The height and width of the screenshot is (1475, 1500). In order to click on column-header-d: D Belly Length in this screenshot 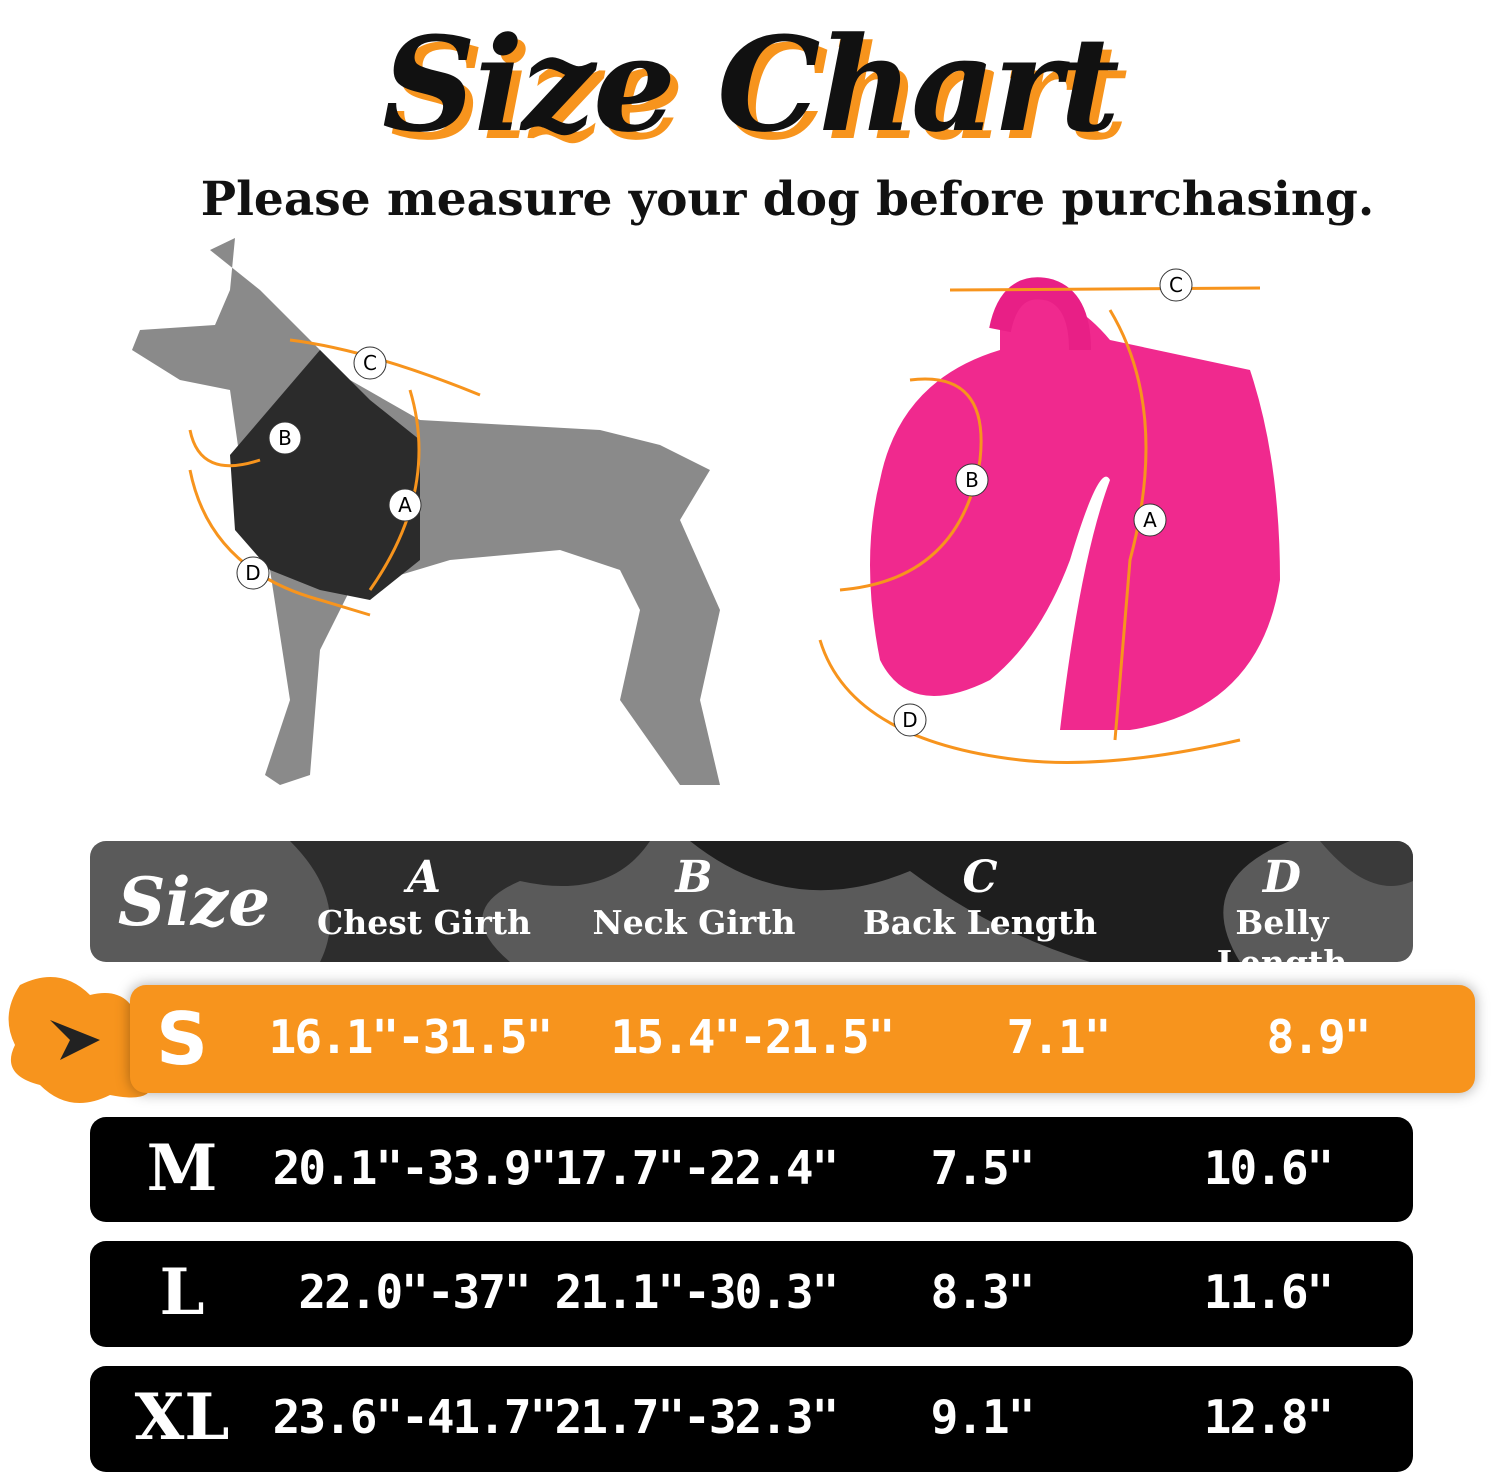, I will do `click(1282, 907)`.